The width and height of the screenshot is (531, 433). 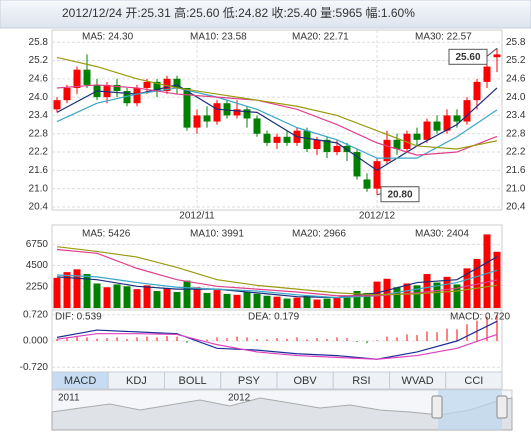 What do you see at coordinates (320, 37) in the screenshot?
I see `legend-entry: MA20: 22.71` at bounding box center [320, 37].